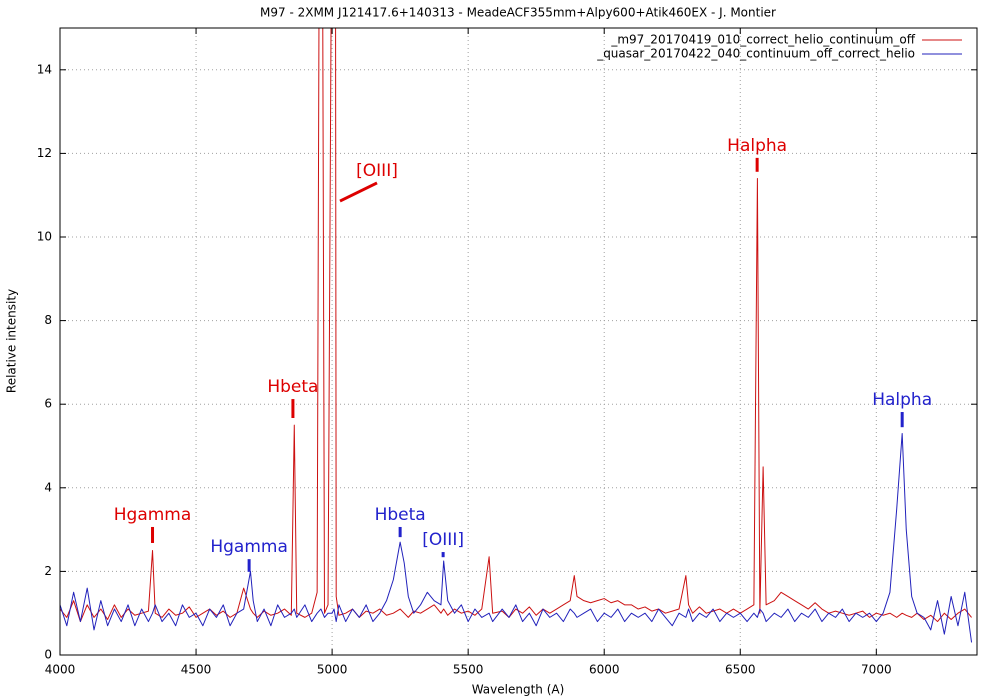 The image size is (1000, 700). I want to click on x-tick-label: 4500, so click(196, 670).